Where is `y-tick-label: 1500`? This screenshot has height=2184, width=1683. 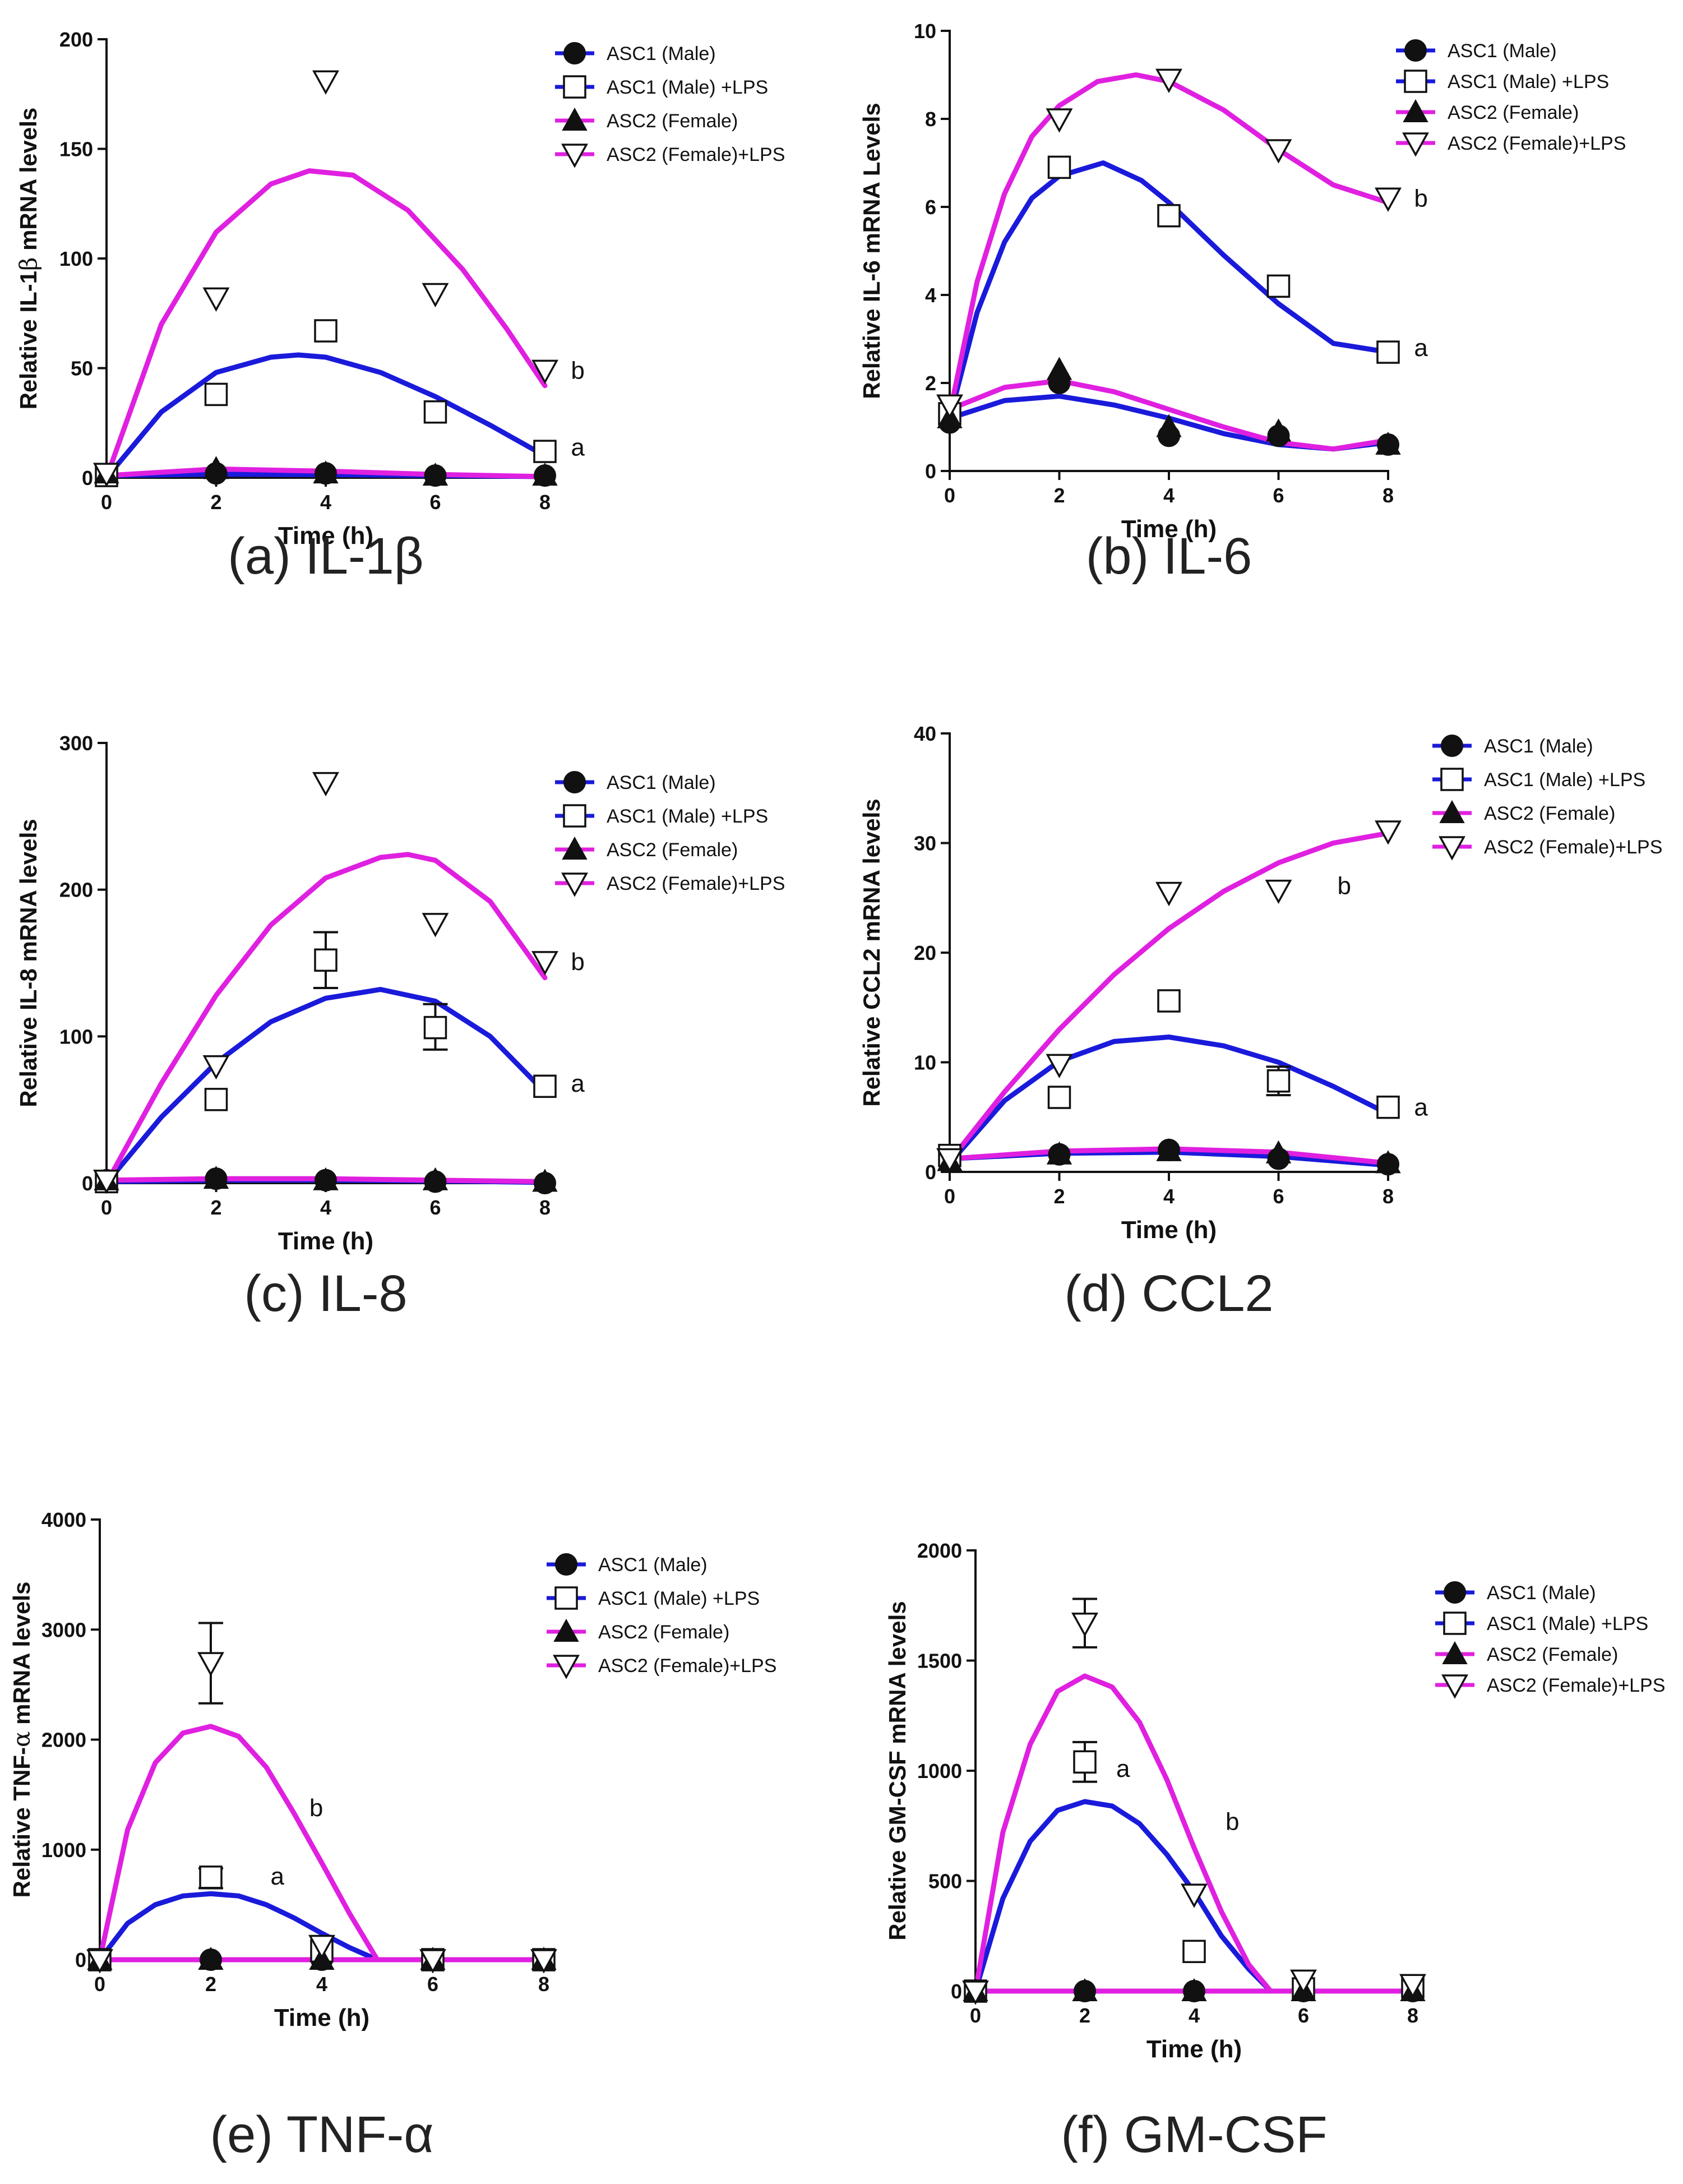
y-tick-label: 1500 is located at coordinates (939, 1662).